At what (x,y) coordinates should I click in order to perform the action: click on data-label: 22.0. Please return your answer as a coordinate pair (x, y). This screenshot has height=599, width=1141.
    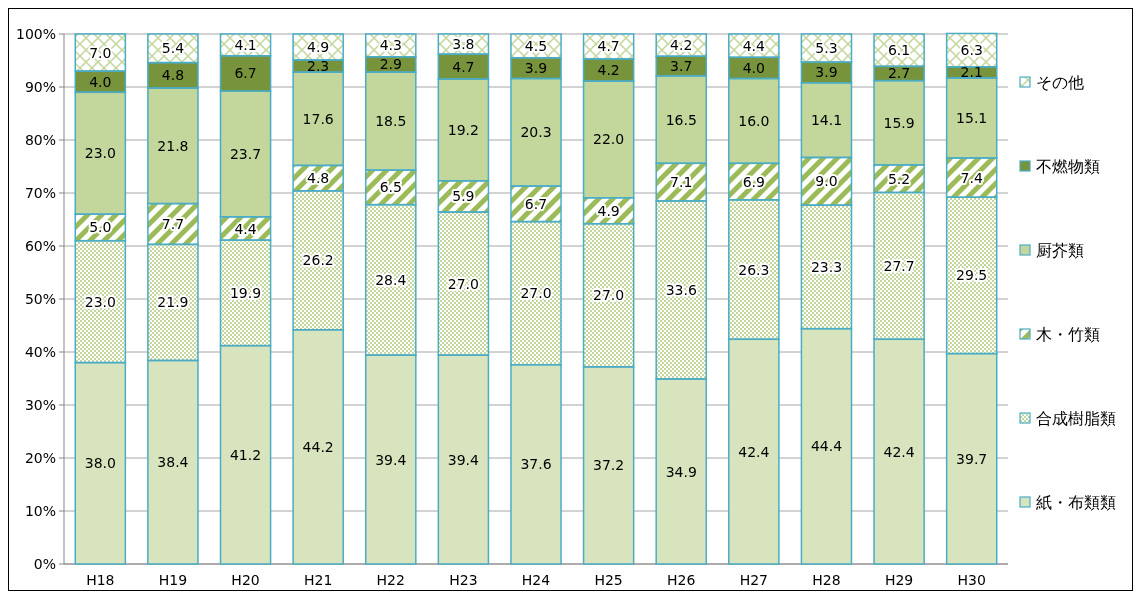
    Looking at the image, I should click on (609, 139).